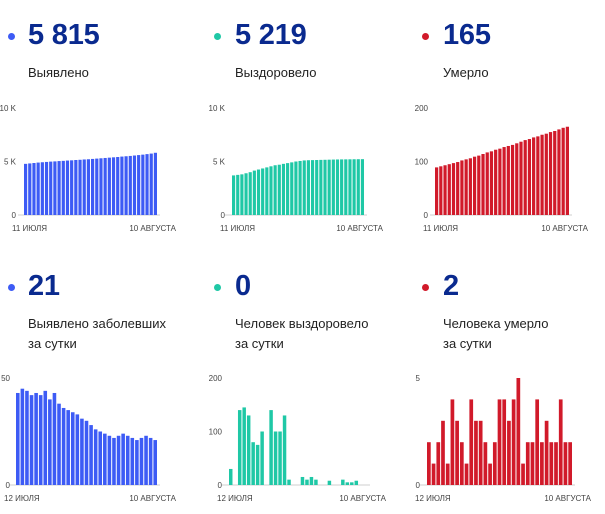  What do you see at coordinates (440, 228) in the screenshot?
I see `deaths-xlabel-start: 11 ИЮЛЯ` at bounding box center [440, 228].